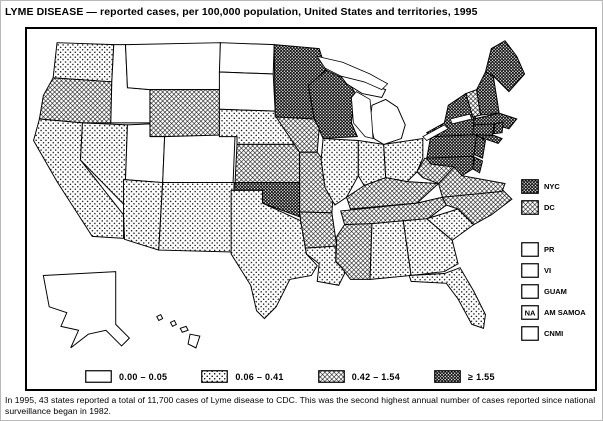 The image size is (603, 421). What do you see at coordinates (184, 113) in the screenshot?
I see `state-wy` at bounding box center [184, 113].